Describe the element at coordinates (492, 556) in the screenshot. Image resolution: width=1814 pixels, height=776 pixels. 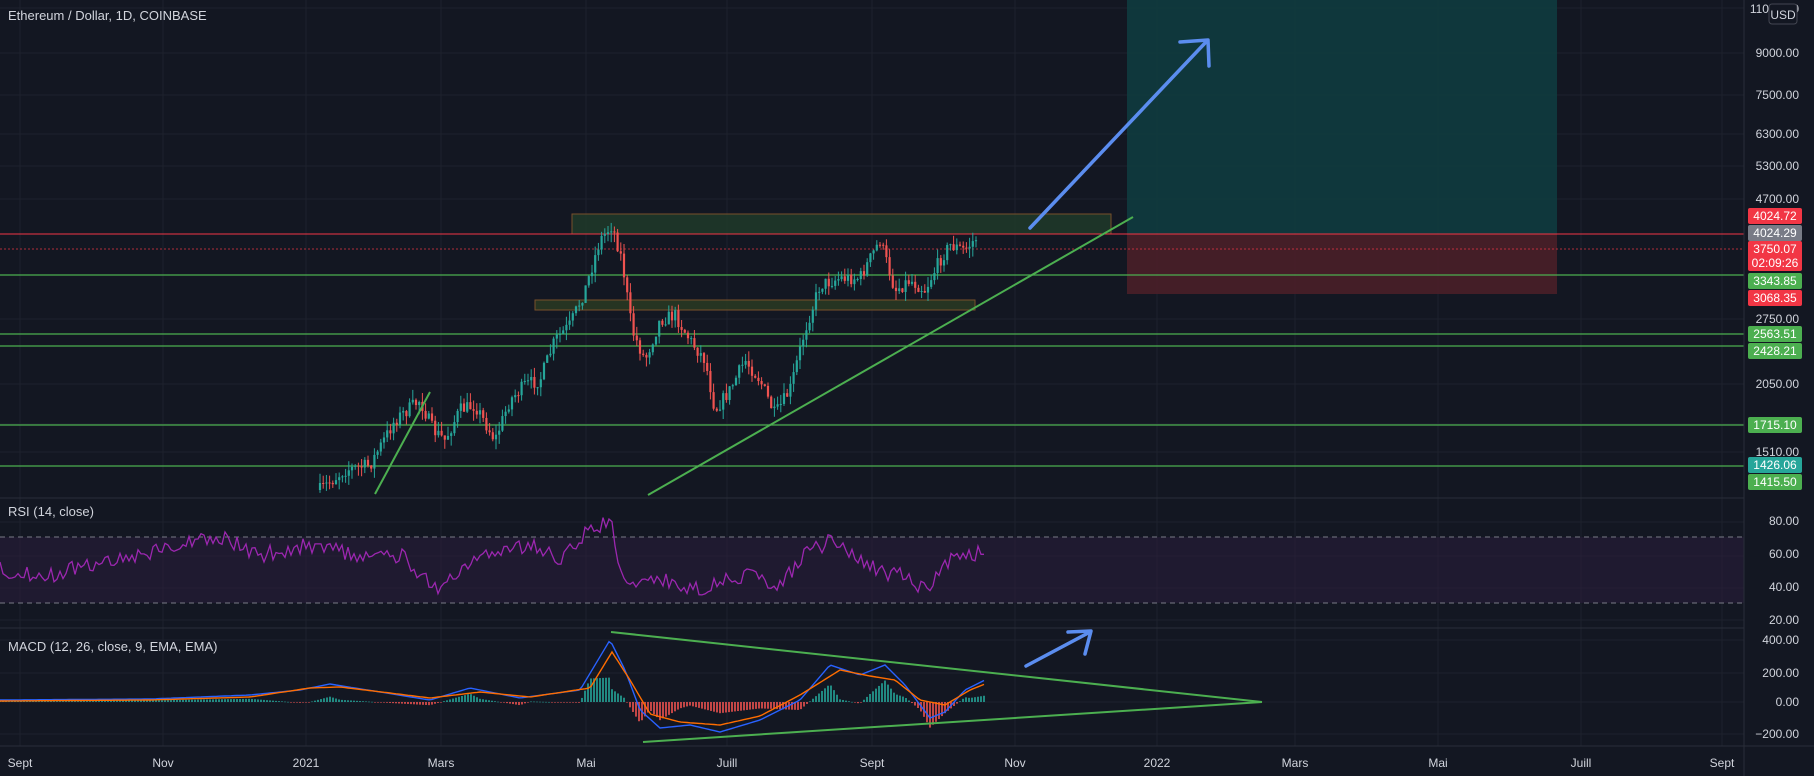
I see `rsi-line` at that location.